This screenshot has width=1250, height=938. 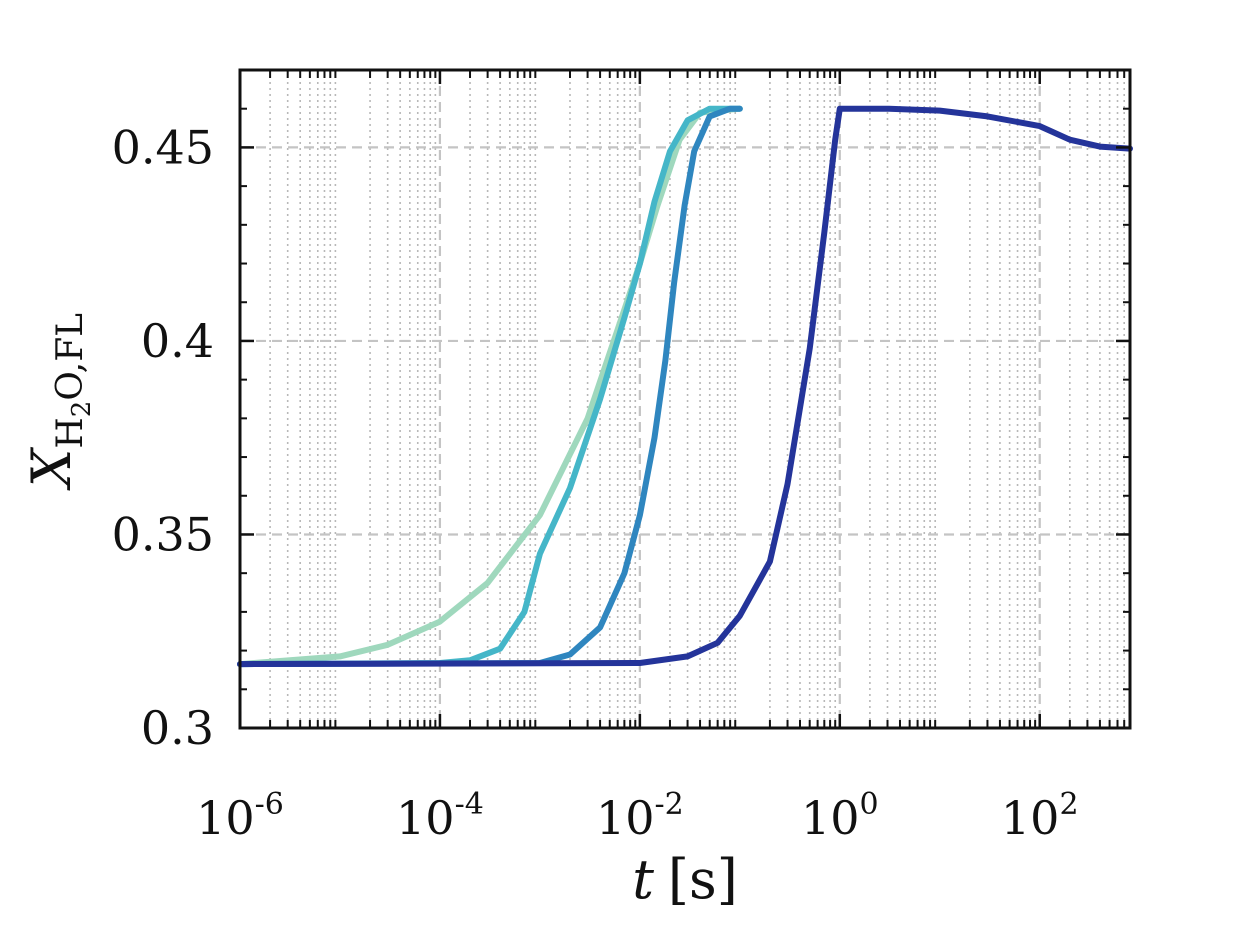 I want to click on x-tick-exponent: -2, so click(x=669, y=804).